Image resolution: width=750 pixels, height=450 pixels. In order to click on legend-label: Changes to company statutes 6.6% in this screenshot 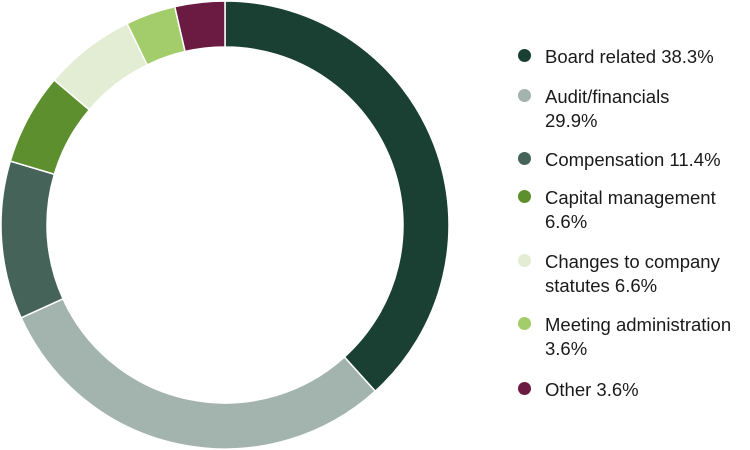, I will do `click(632, 273)`.